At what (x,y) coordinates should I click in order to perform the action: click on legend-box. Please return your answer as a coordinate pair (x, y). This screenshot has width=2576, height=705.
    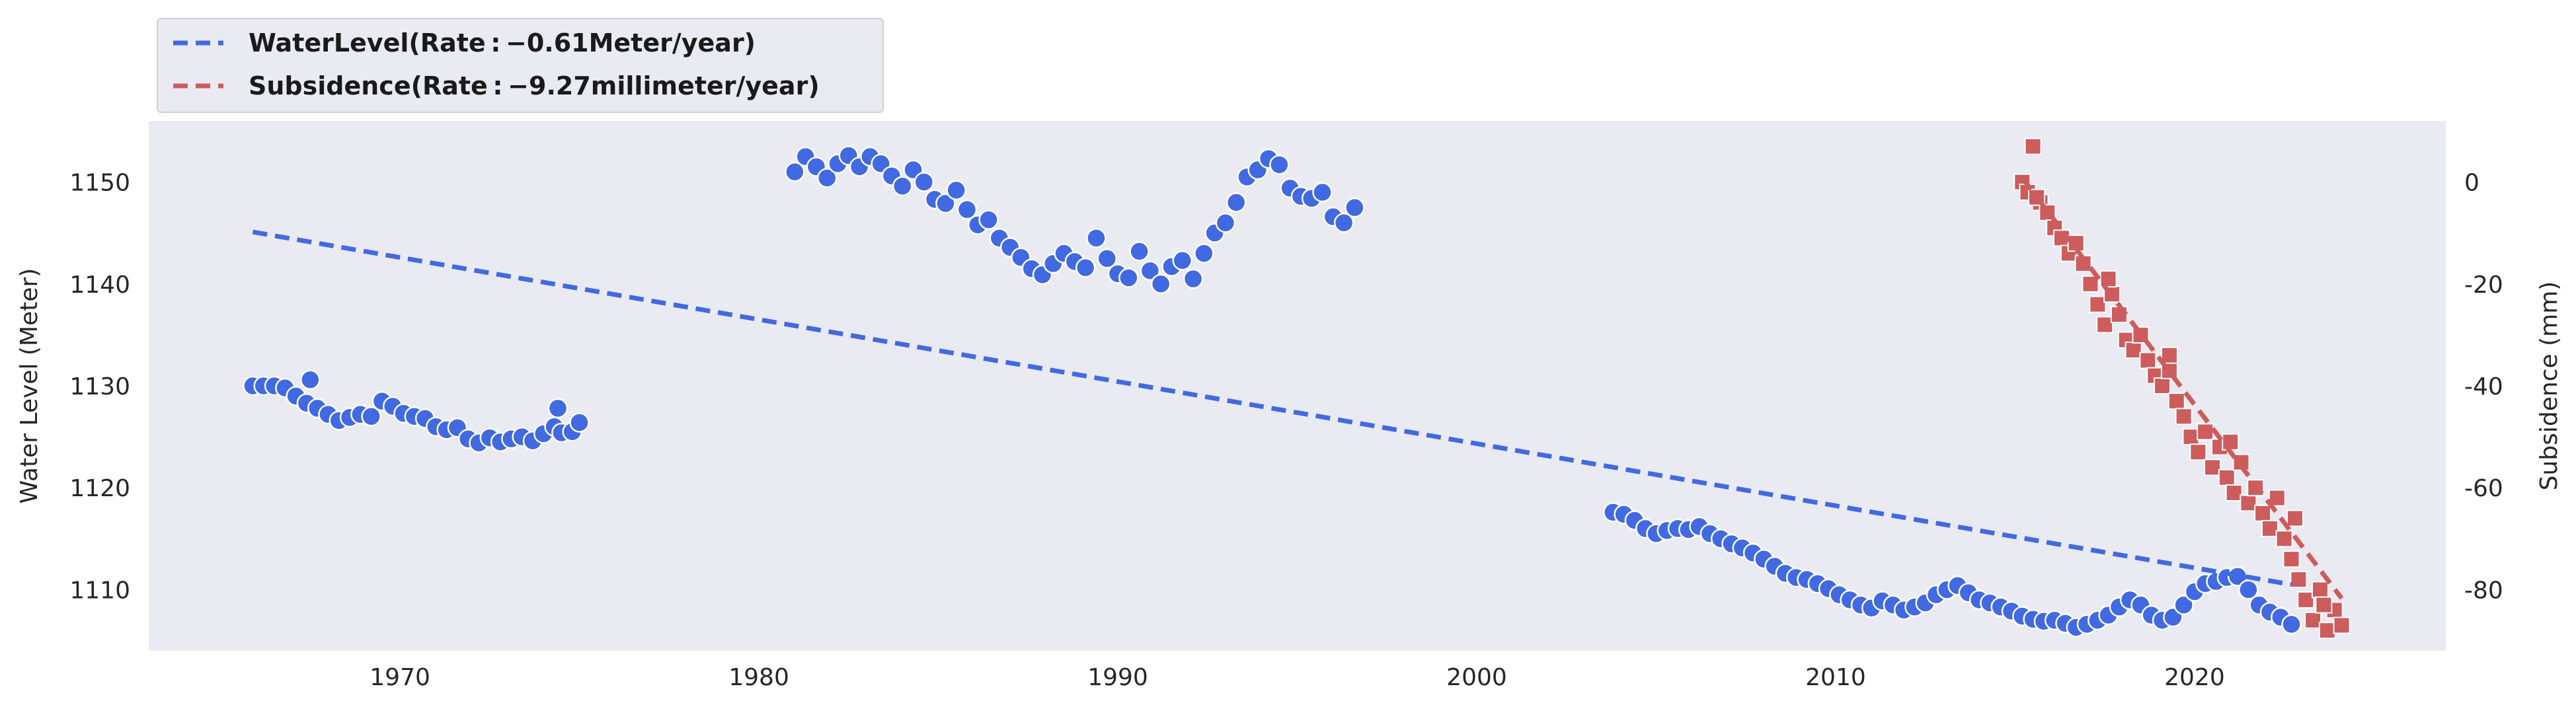
    Looking at the image, I should click on (520, 65).